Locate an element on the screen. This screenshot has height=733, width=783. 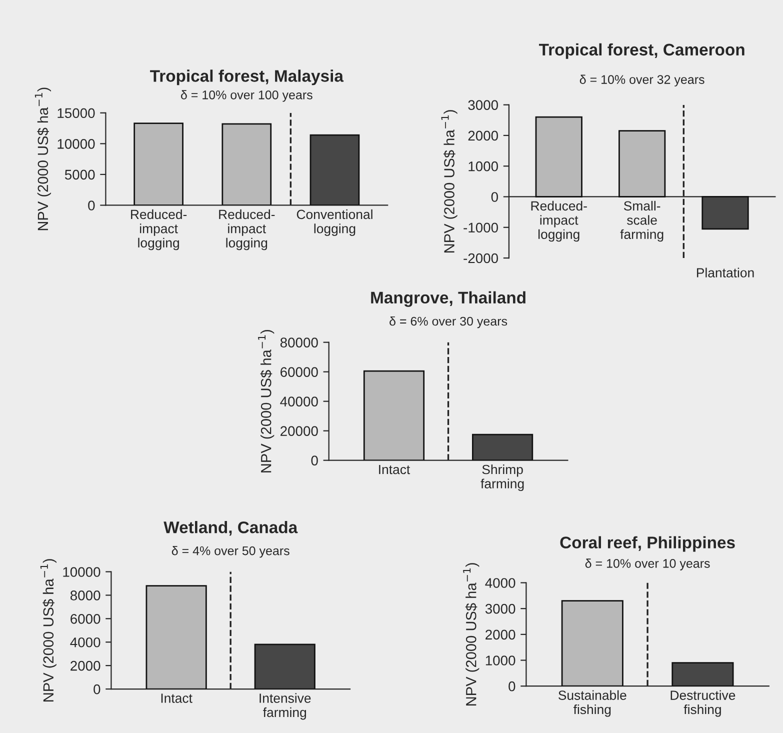
y-tick-label: 15000 is located at coordinates (76, 113).